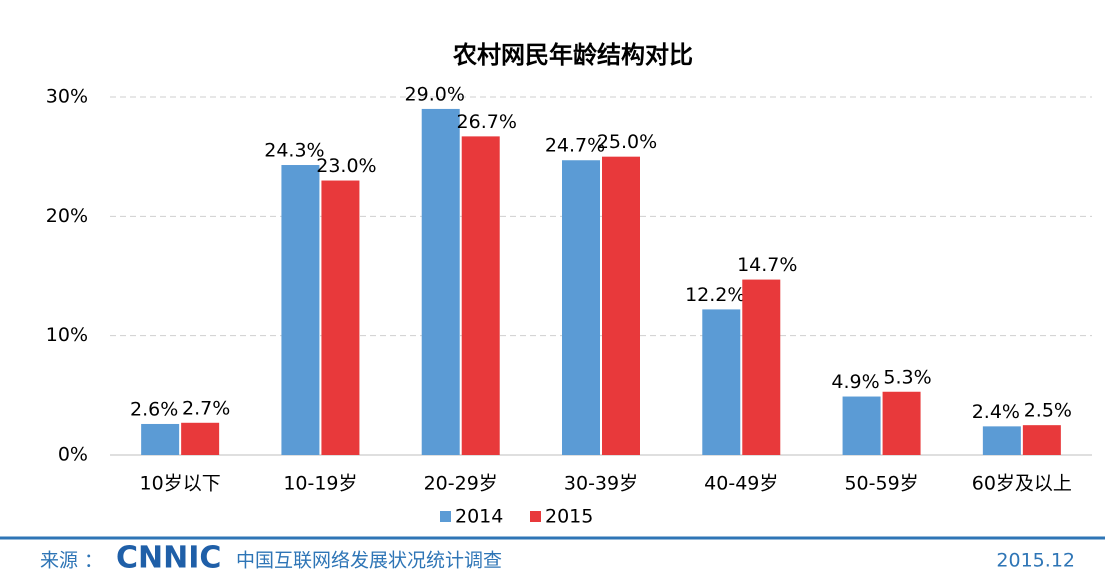  What do you see at coordinates (461, 484) in the screenshot?
I see `x-tick-label: 20-29岁` at bounding box center [461, 484].